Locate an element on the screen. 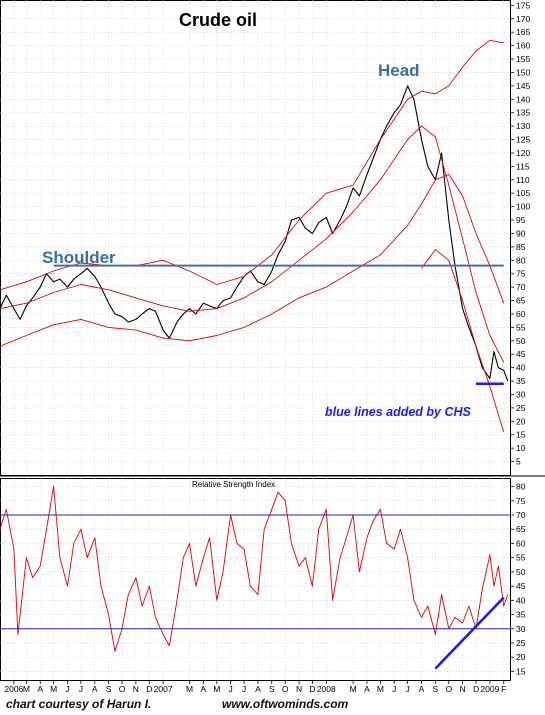 The image size is (545, 715). price-y-tick-label: 170 is located at coordinates (523, 19).